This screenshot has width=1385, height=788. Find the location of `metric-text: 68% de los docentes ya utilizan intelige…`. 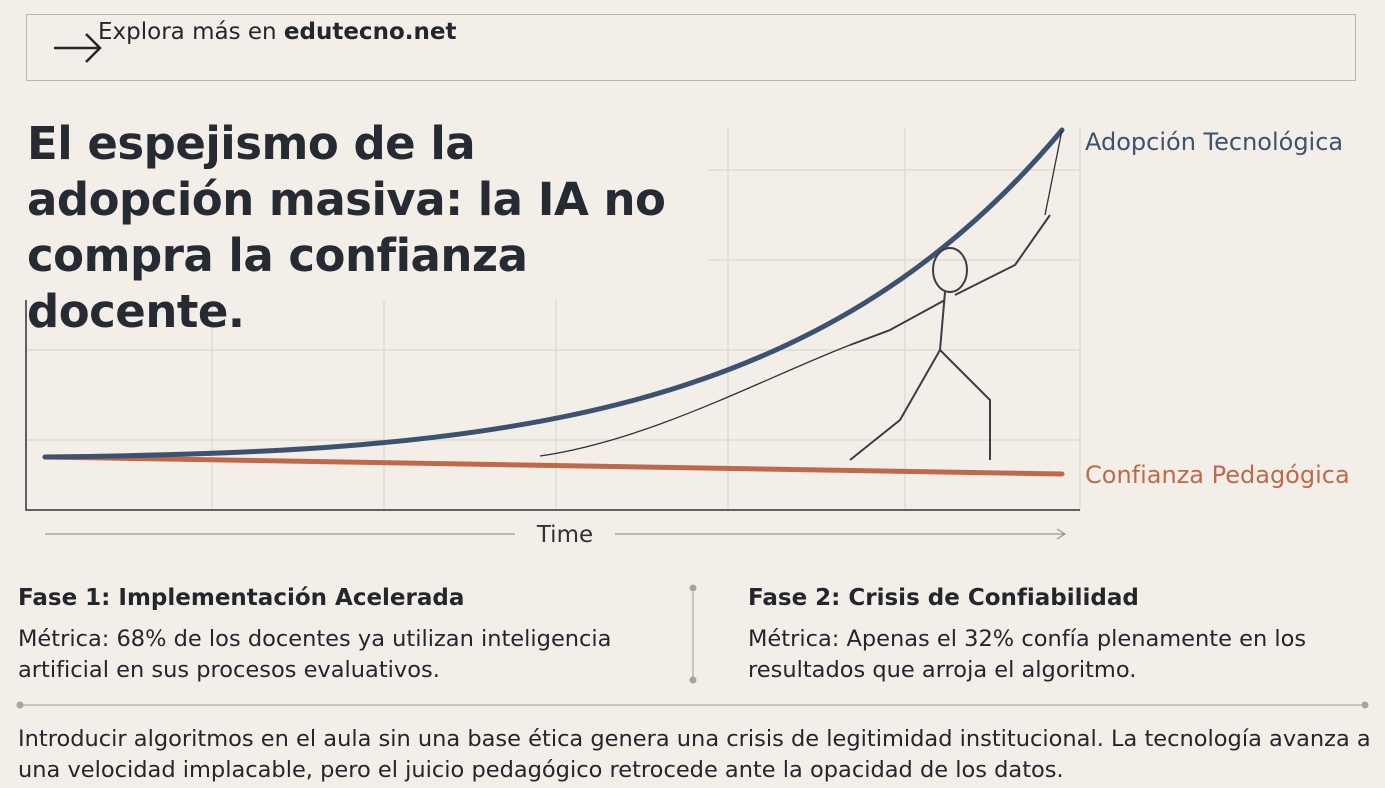

metric-text: 68% de los docentes ya utilizan intelige… is located at coordinates (315, 654).